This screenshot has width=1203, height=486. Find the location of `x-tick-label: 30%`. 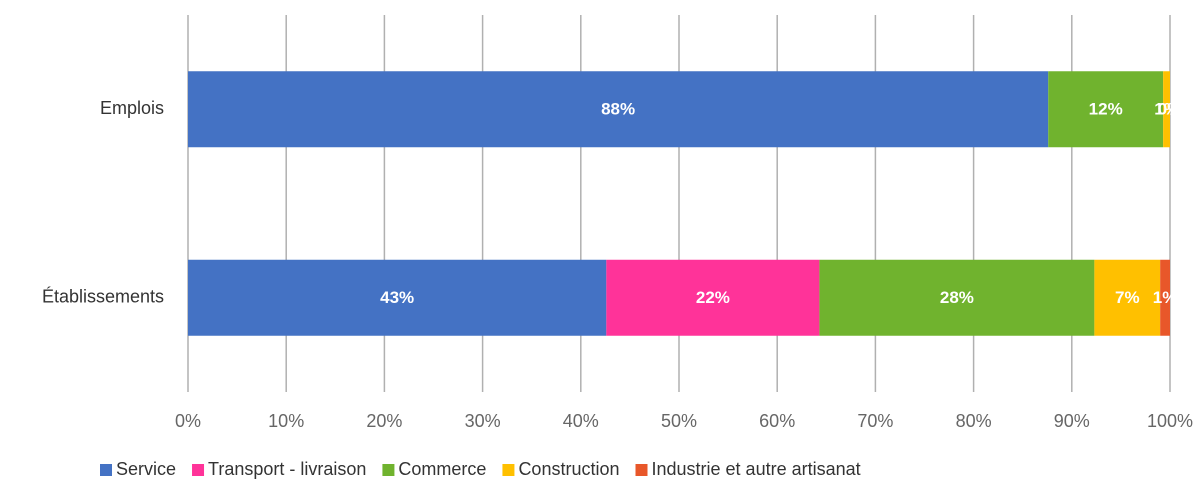

x-tick-label: 30% is located at coordinates (483, 421).